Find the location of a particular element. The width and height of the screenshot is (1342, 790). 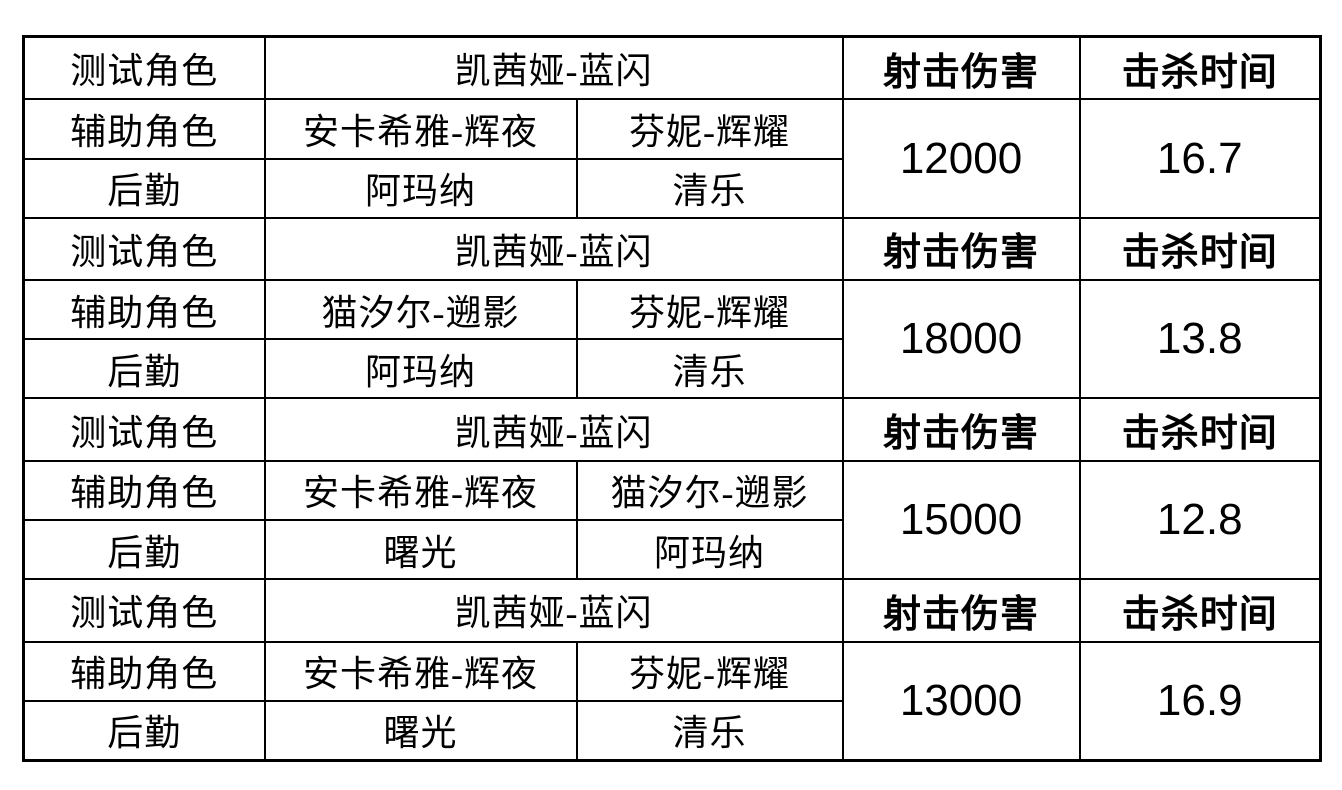

damage-value-cell: 15000 is located at coordinates (961, 520).